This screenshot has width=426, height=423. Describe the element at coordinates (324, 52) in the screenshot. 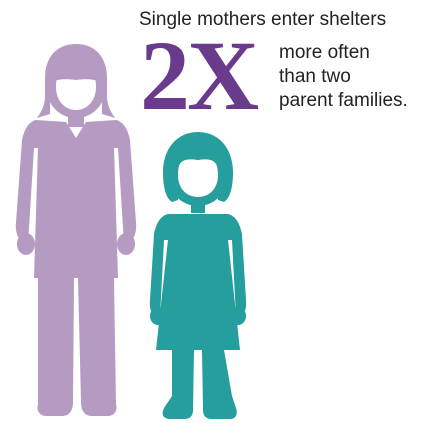

I see `detail-line: more often` at that location.